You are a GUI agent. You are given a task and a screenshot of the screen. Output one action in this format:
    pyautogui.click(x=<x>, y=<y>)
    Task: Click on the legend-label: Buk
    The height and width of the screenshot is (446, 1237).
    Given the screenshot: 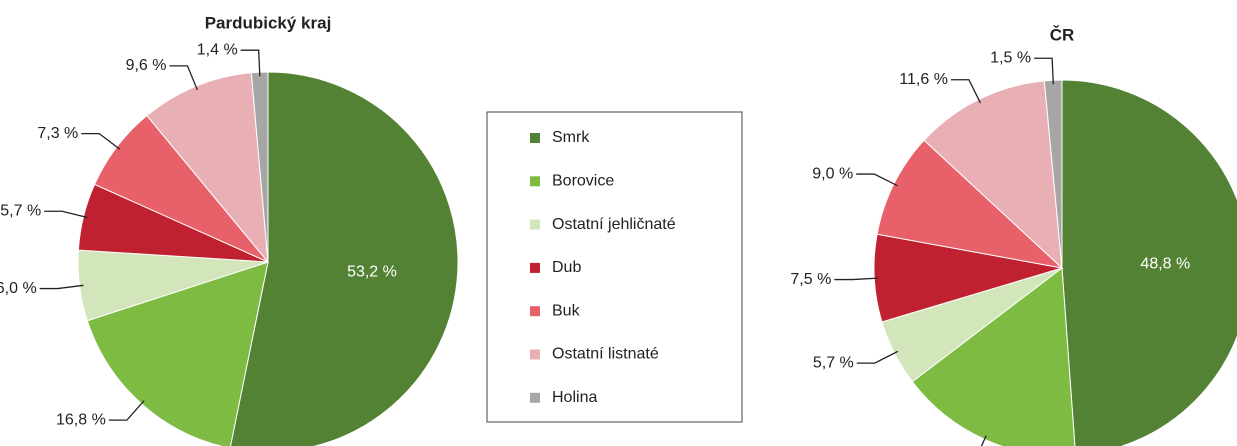 What is the action you would take?
    pyautogui.click(x=566, y=310)
    